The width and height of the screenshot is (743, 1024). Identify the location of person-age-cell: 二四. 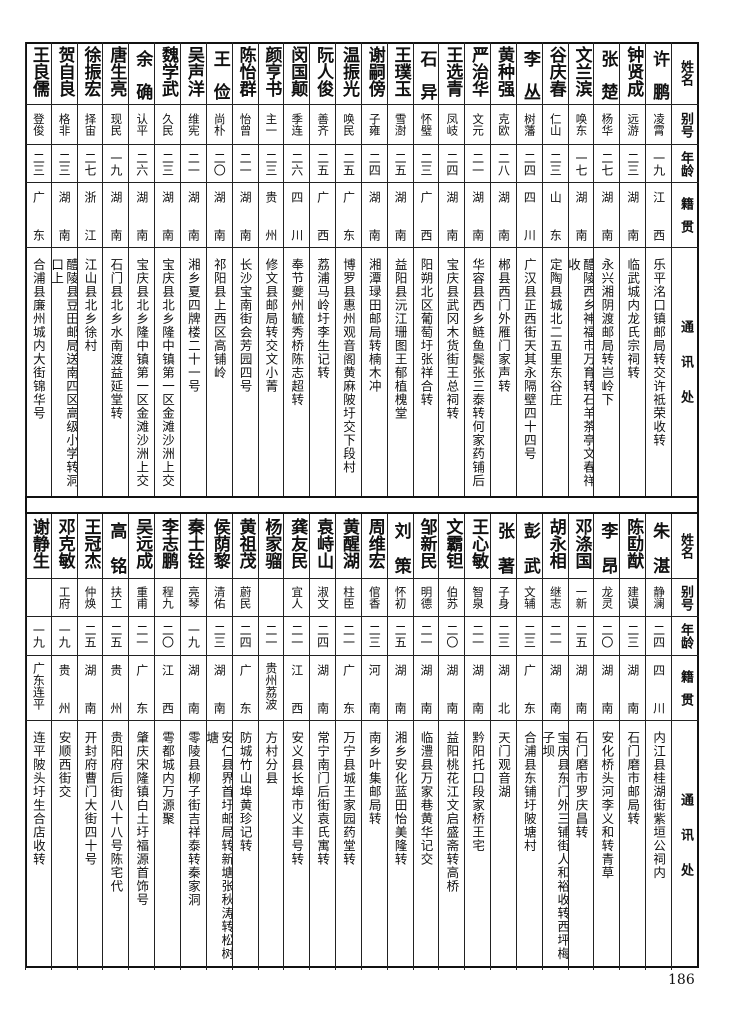
(374, 164).